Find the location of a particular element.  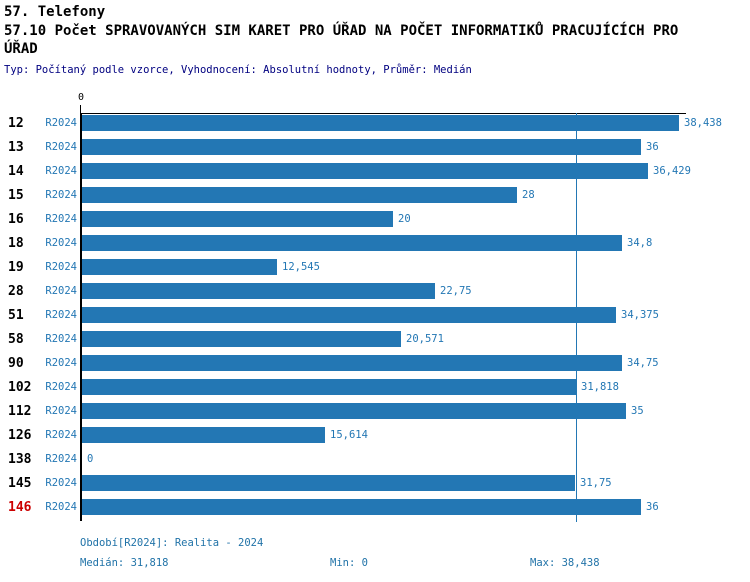

bar-value-label: 34,75 is located at coordinates (643, 363).